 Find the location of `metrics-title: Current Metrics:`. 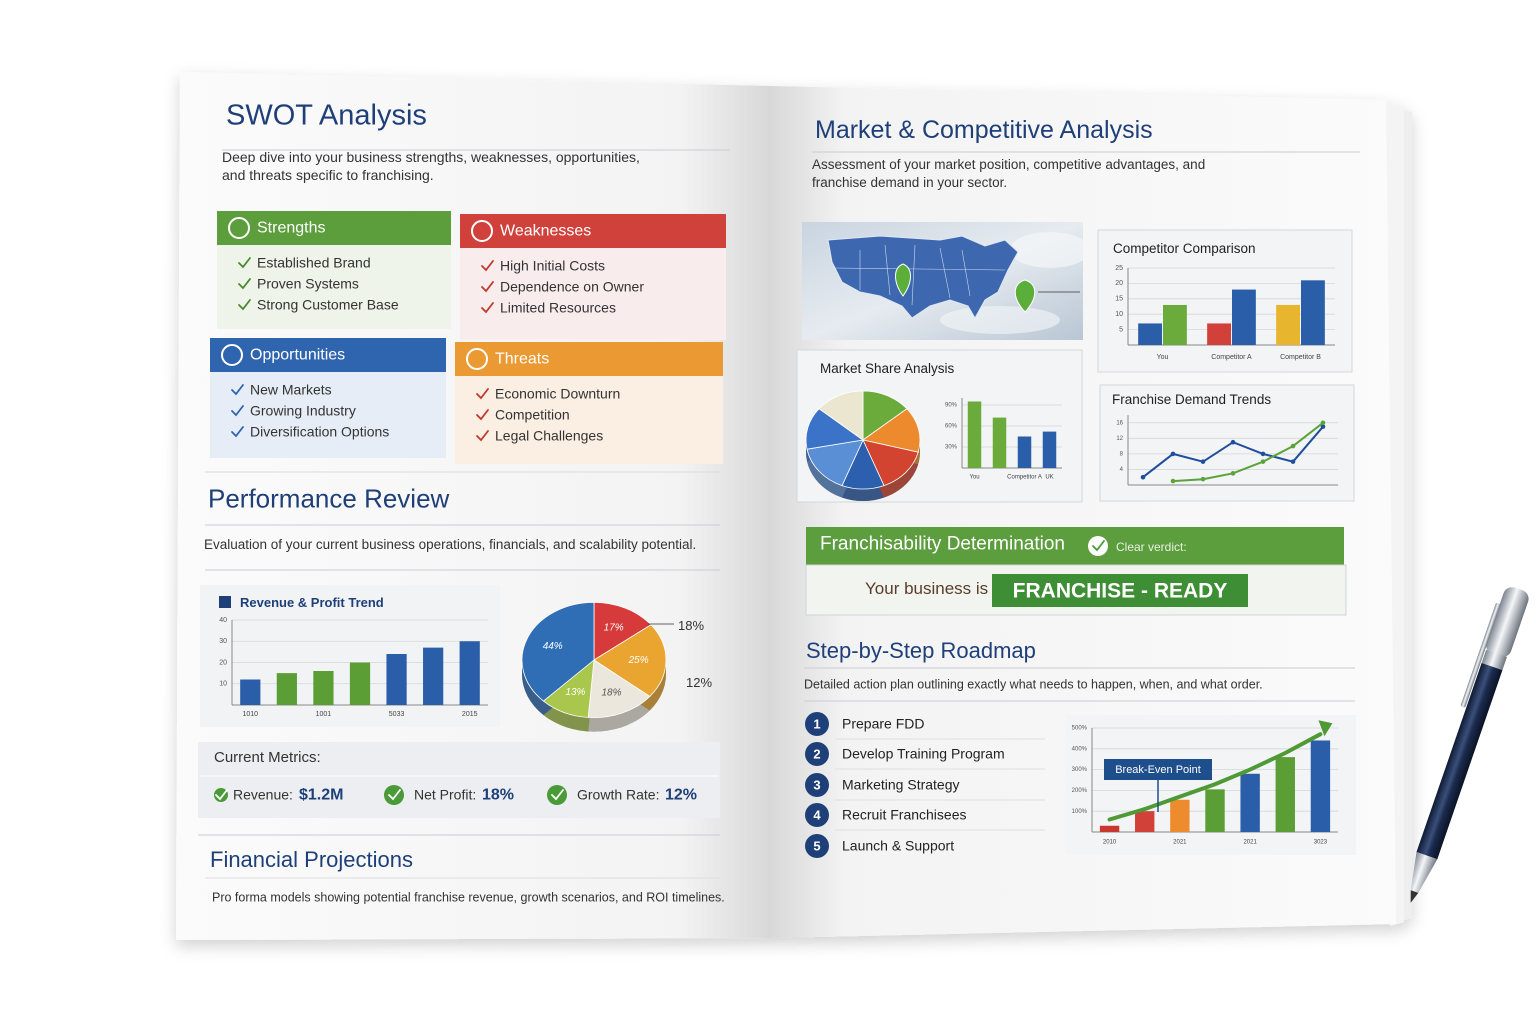

metrics-title: Current Metrics: is located at coordinates (267, 757).